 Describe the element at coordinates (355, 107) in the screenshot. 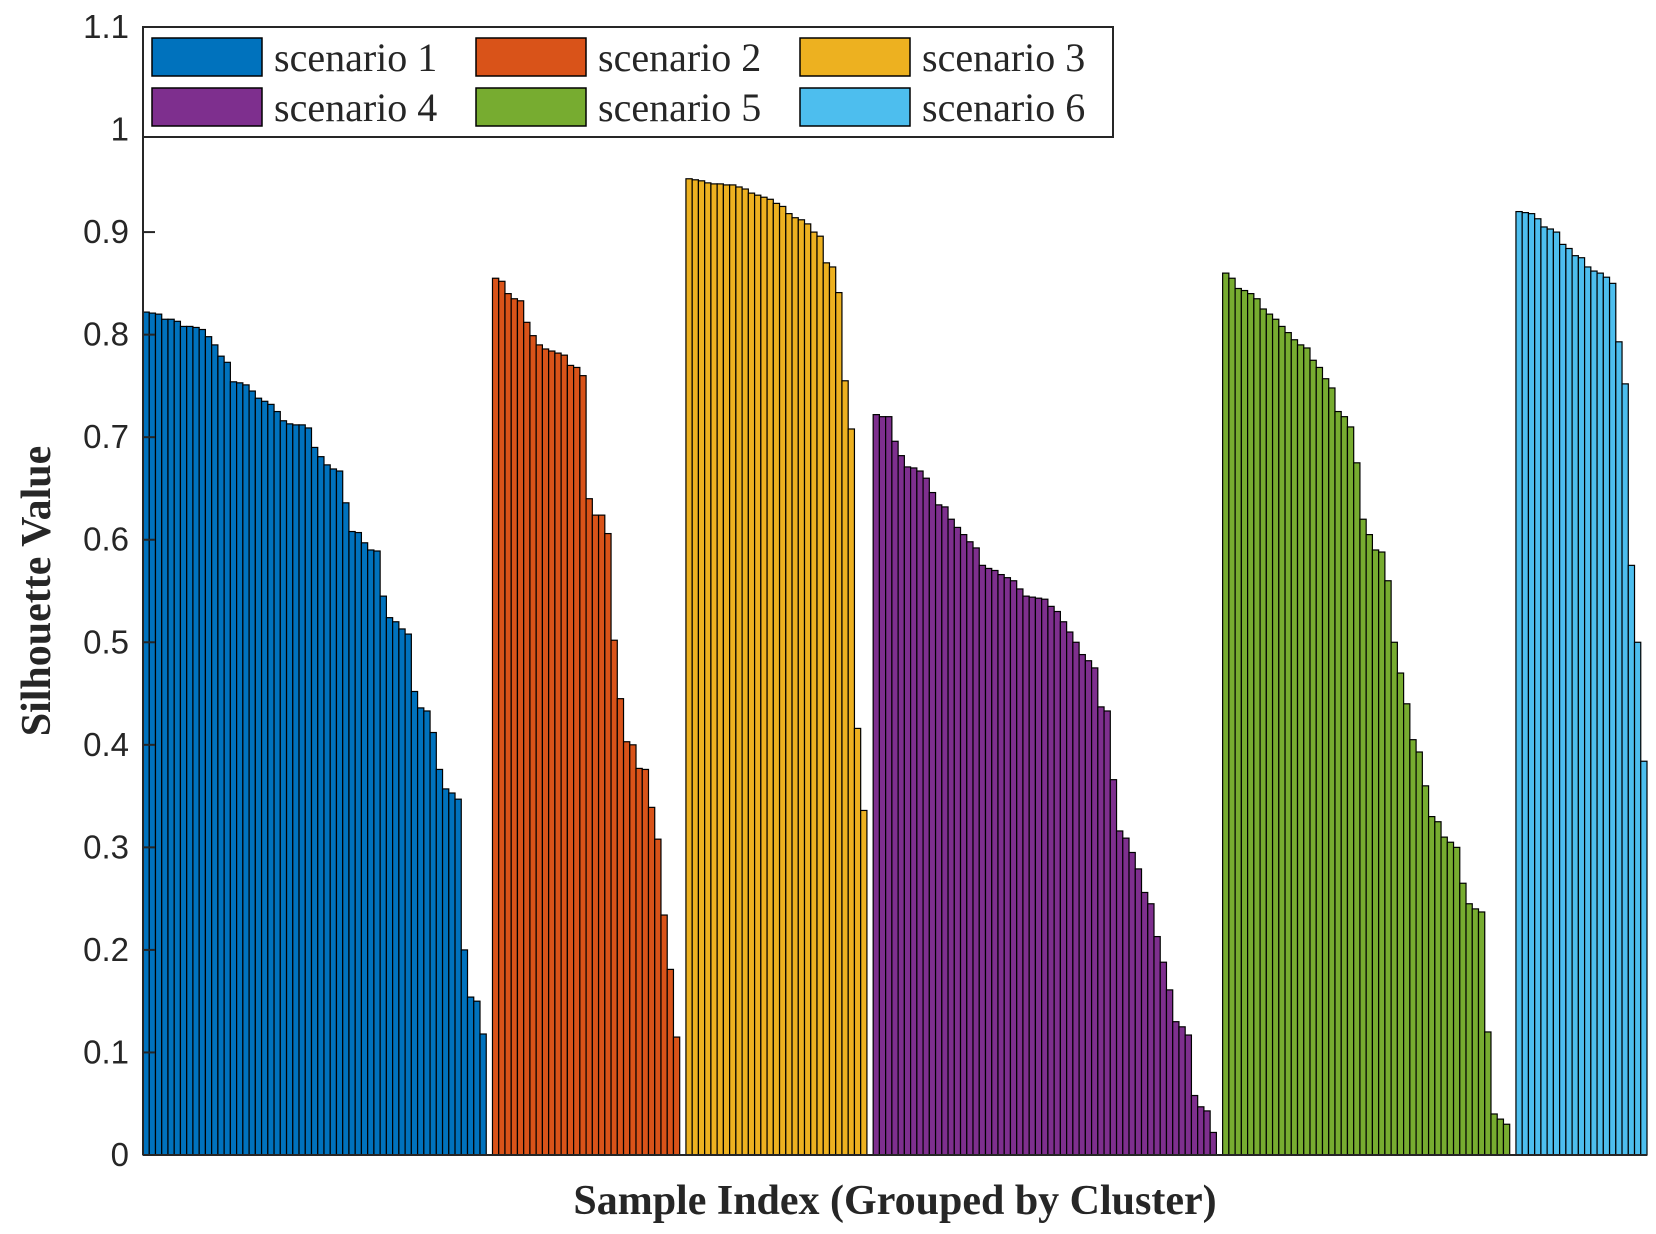

I see `legend-label-scenario-4: scenario 4` at that location.